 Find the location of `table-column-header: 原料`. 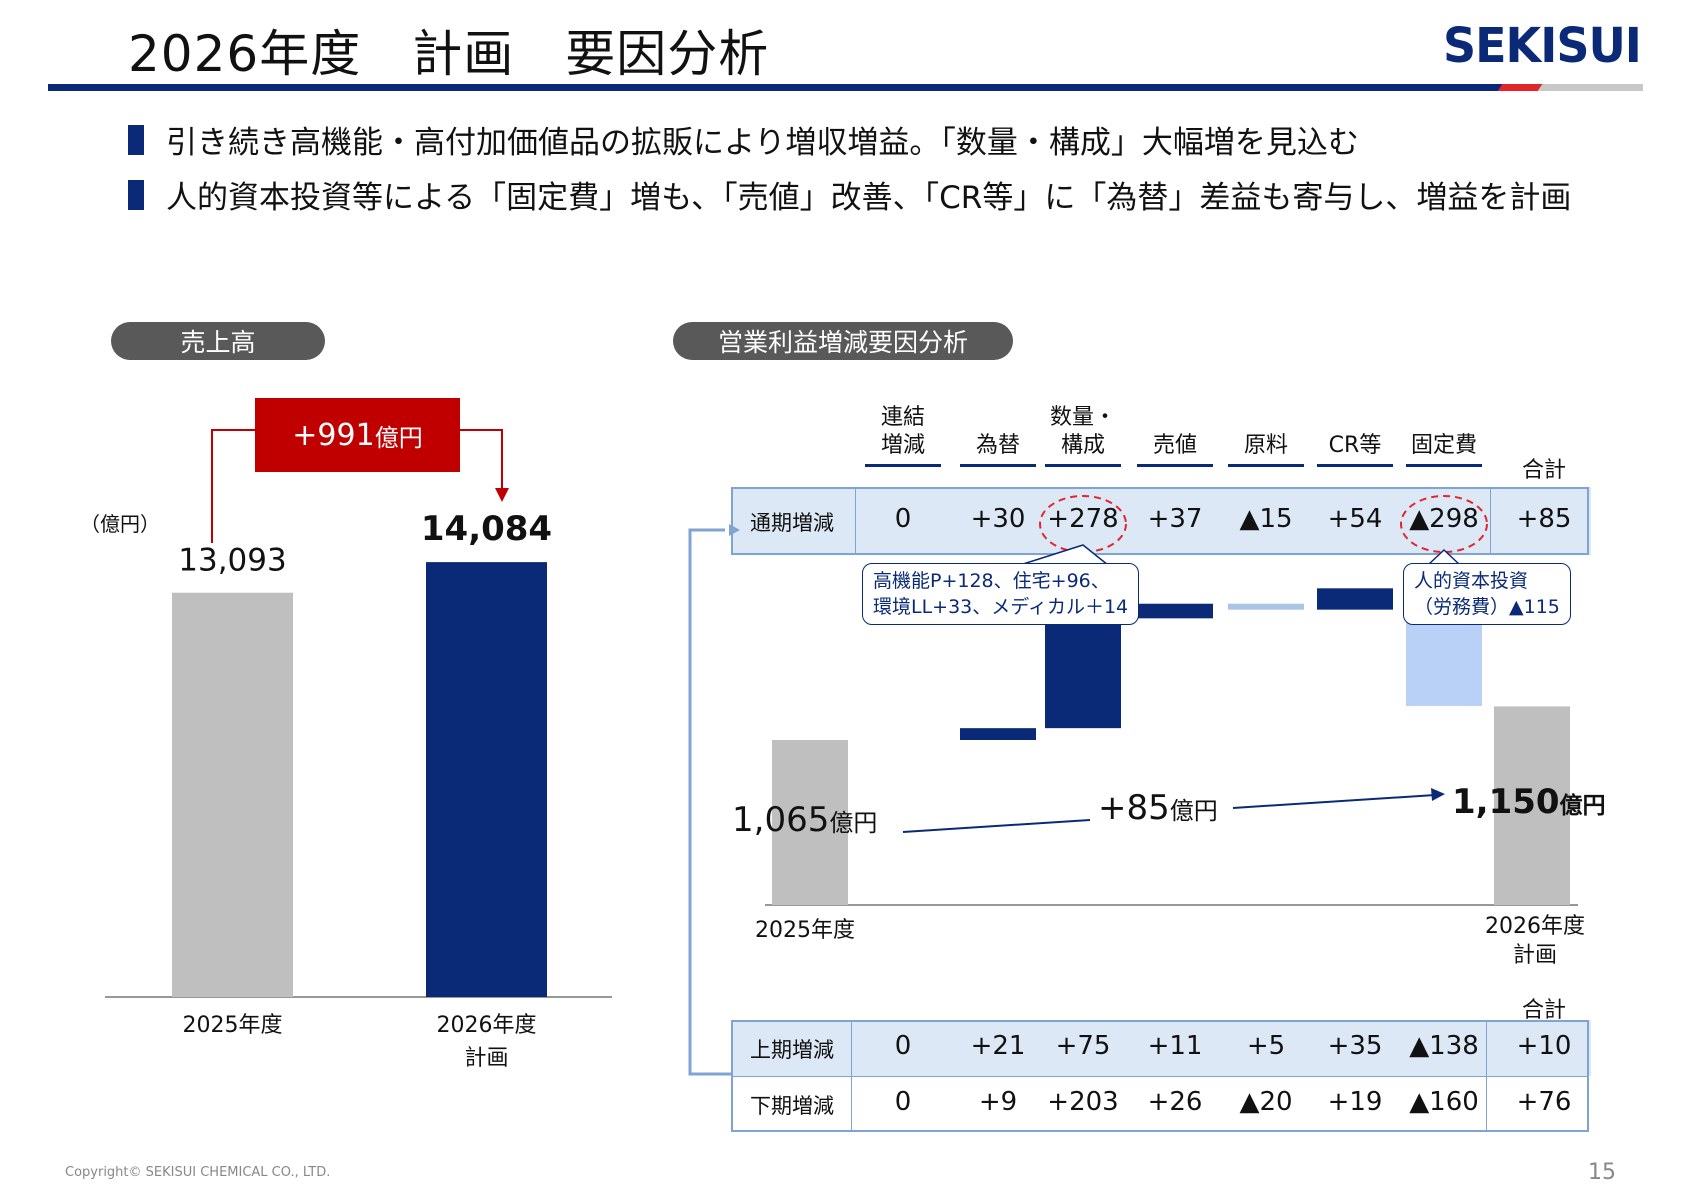

table-column-header: 原料 is located at coordinates (1266, 449).